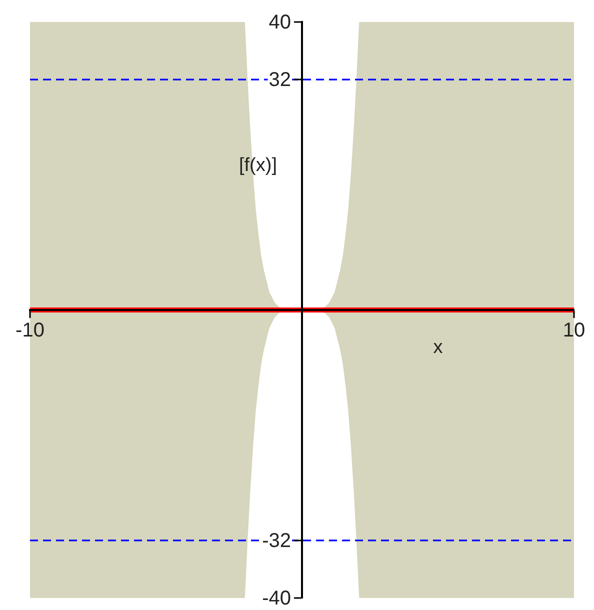  I want to click on x-tick-label: -10, so click(30, 331).